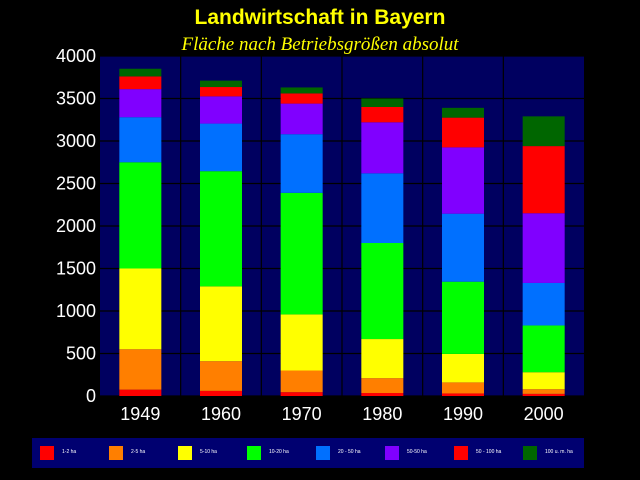 Image resolution: width=640 pixels, height=480 pixels. I want to click on legend-label: 1-2 ha, so click(69, 452).